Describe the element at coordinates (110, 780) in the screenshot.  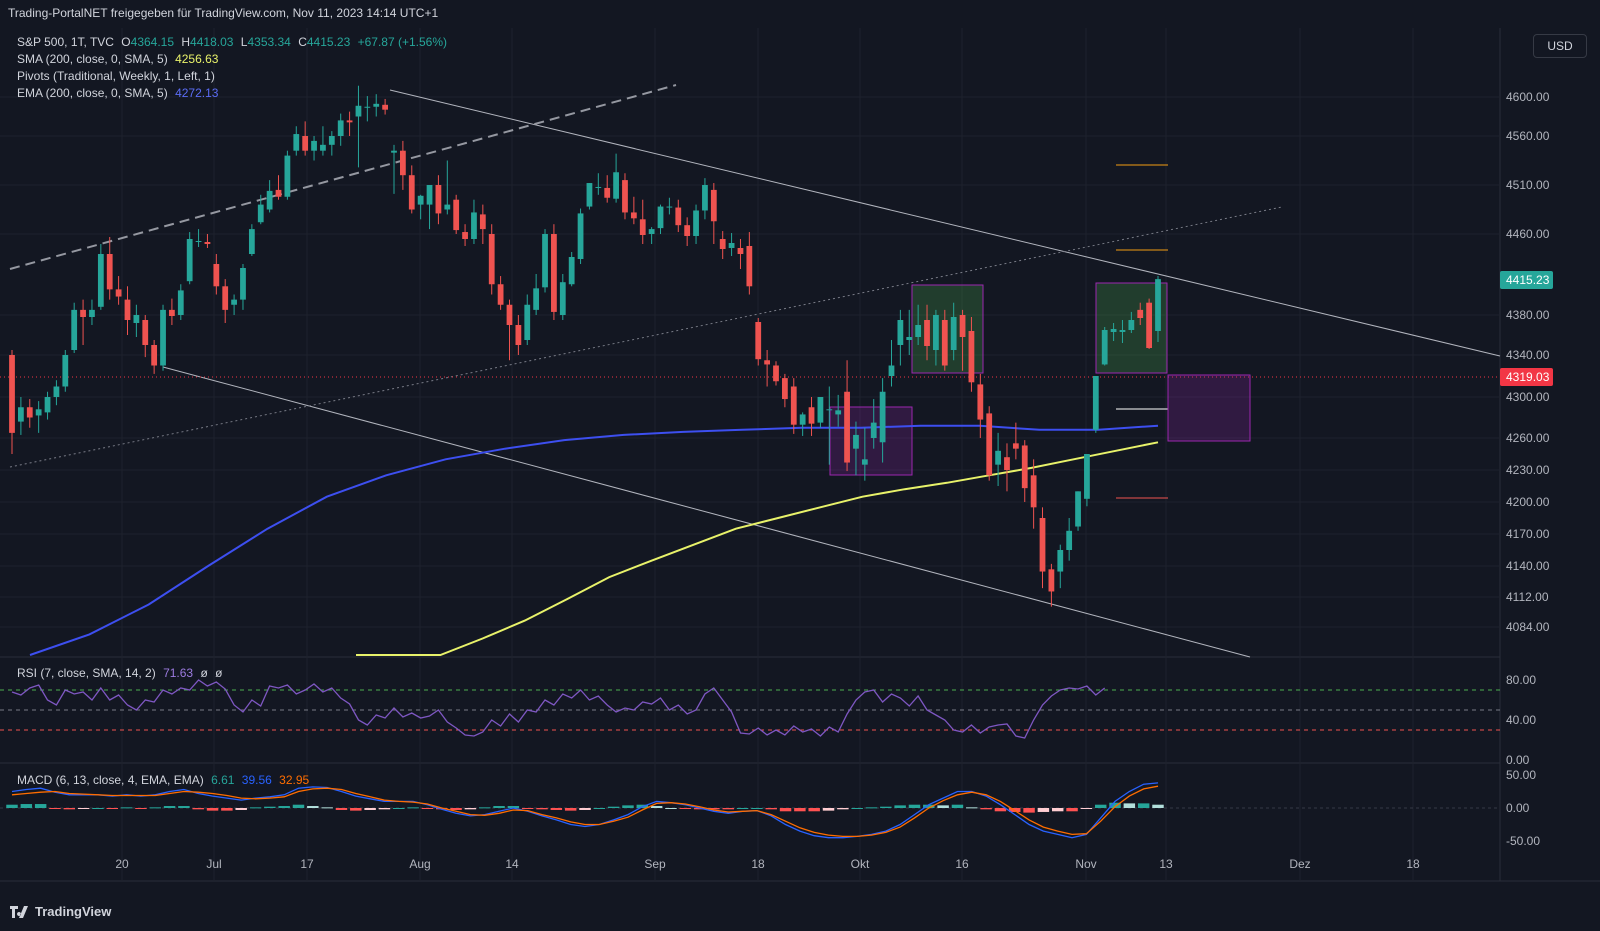
I see `macd-label: MACD (6, 13, close, 4, EMA, EMA)` at that location.